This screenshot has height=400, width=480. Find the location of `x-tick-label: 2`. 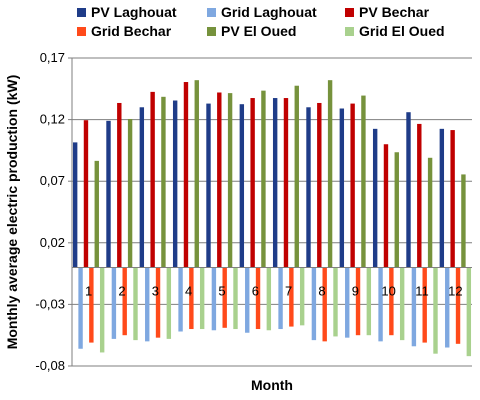

x-tick-label: 2 is located at coordinates (121, 290).